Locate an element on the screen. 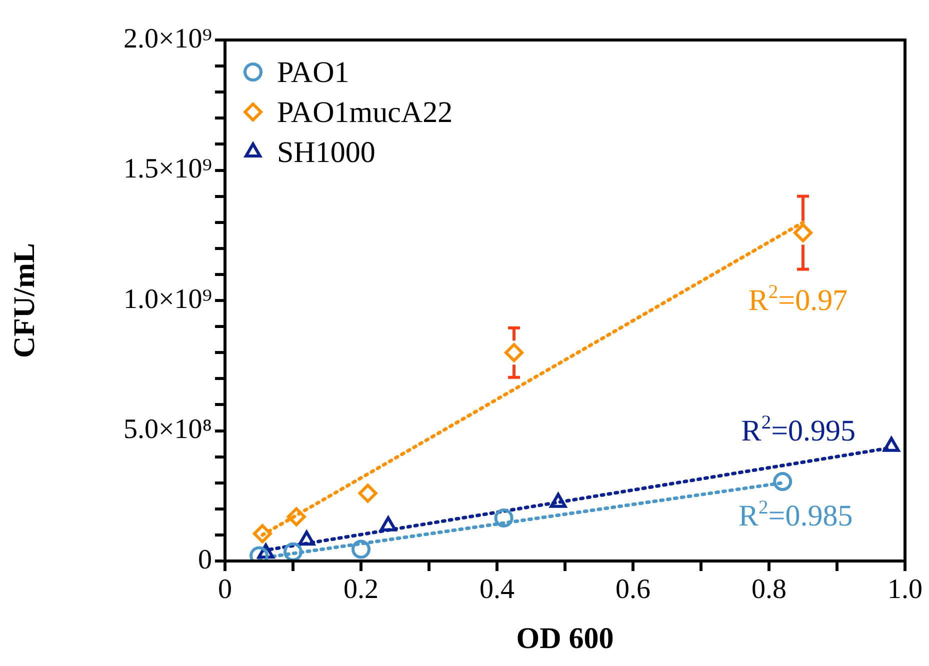  y-tick-label: 1.0×10⁹ is located at coordinates (167, 299).